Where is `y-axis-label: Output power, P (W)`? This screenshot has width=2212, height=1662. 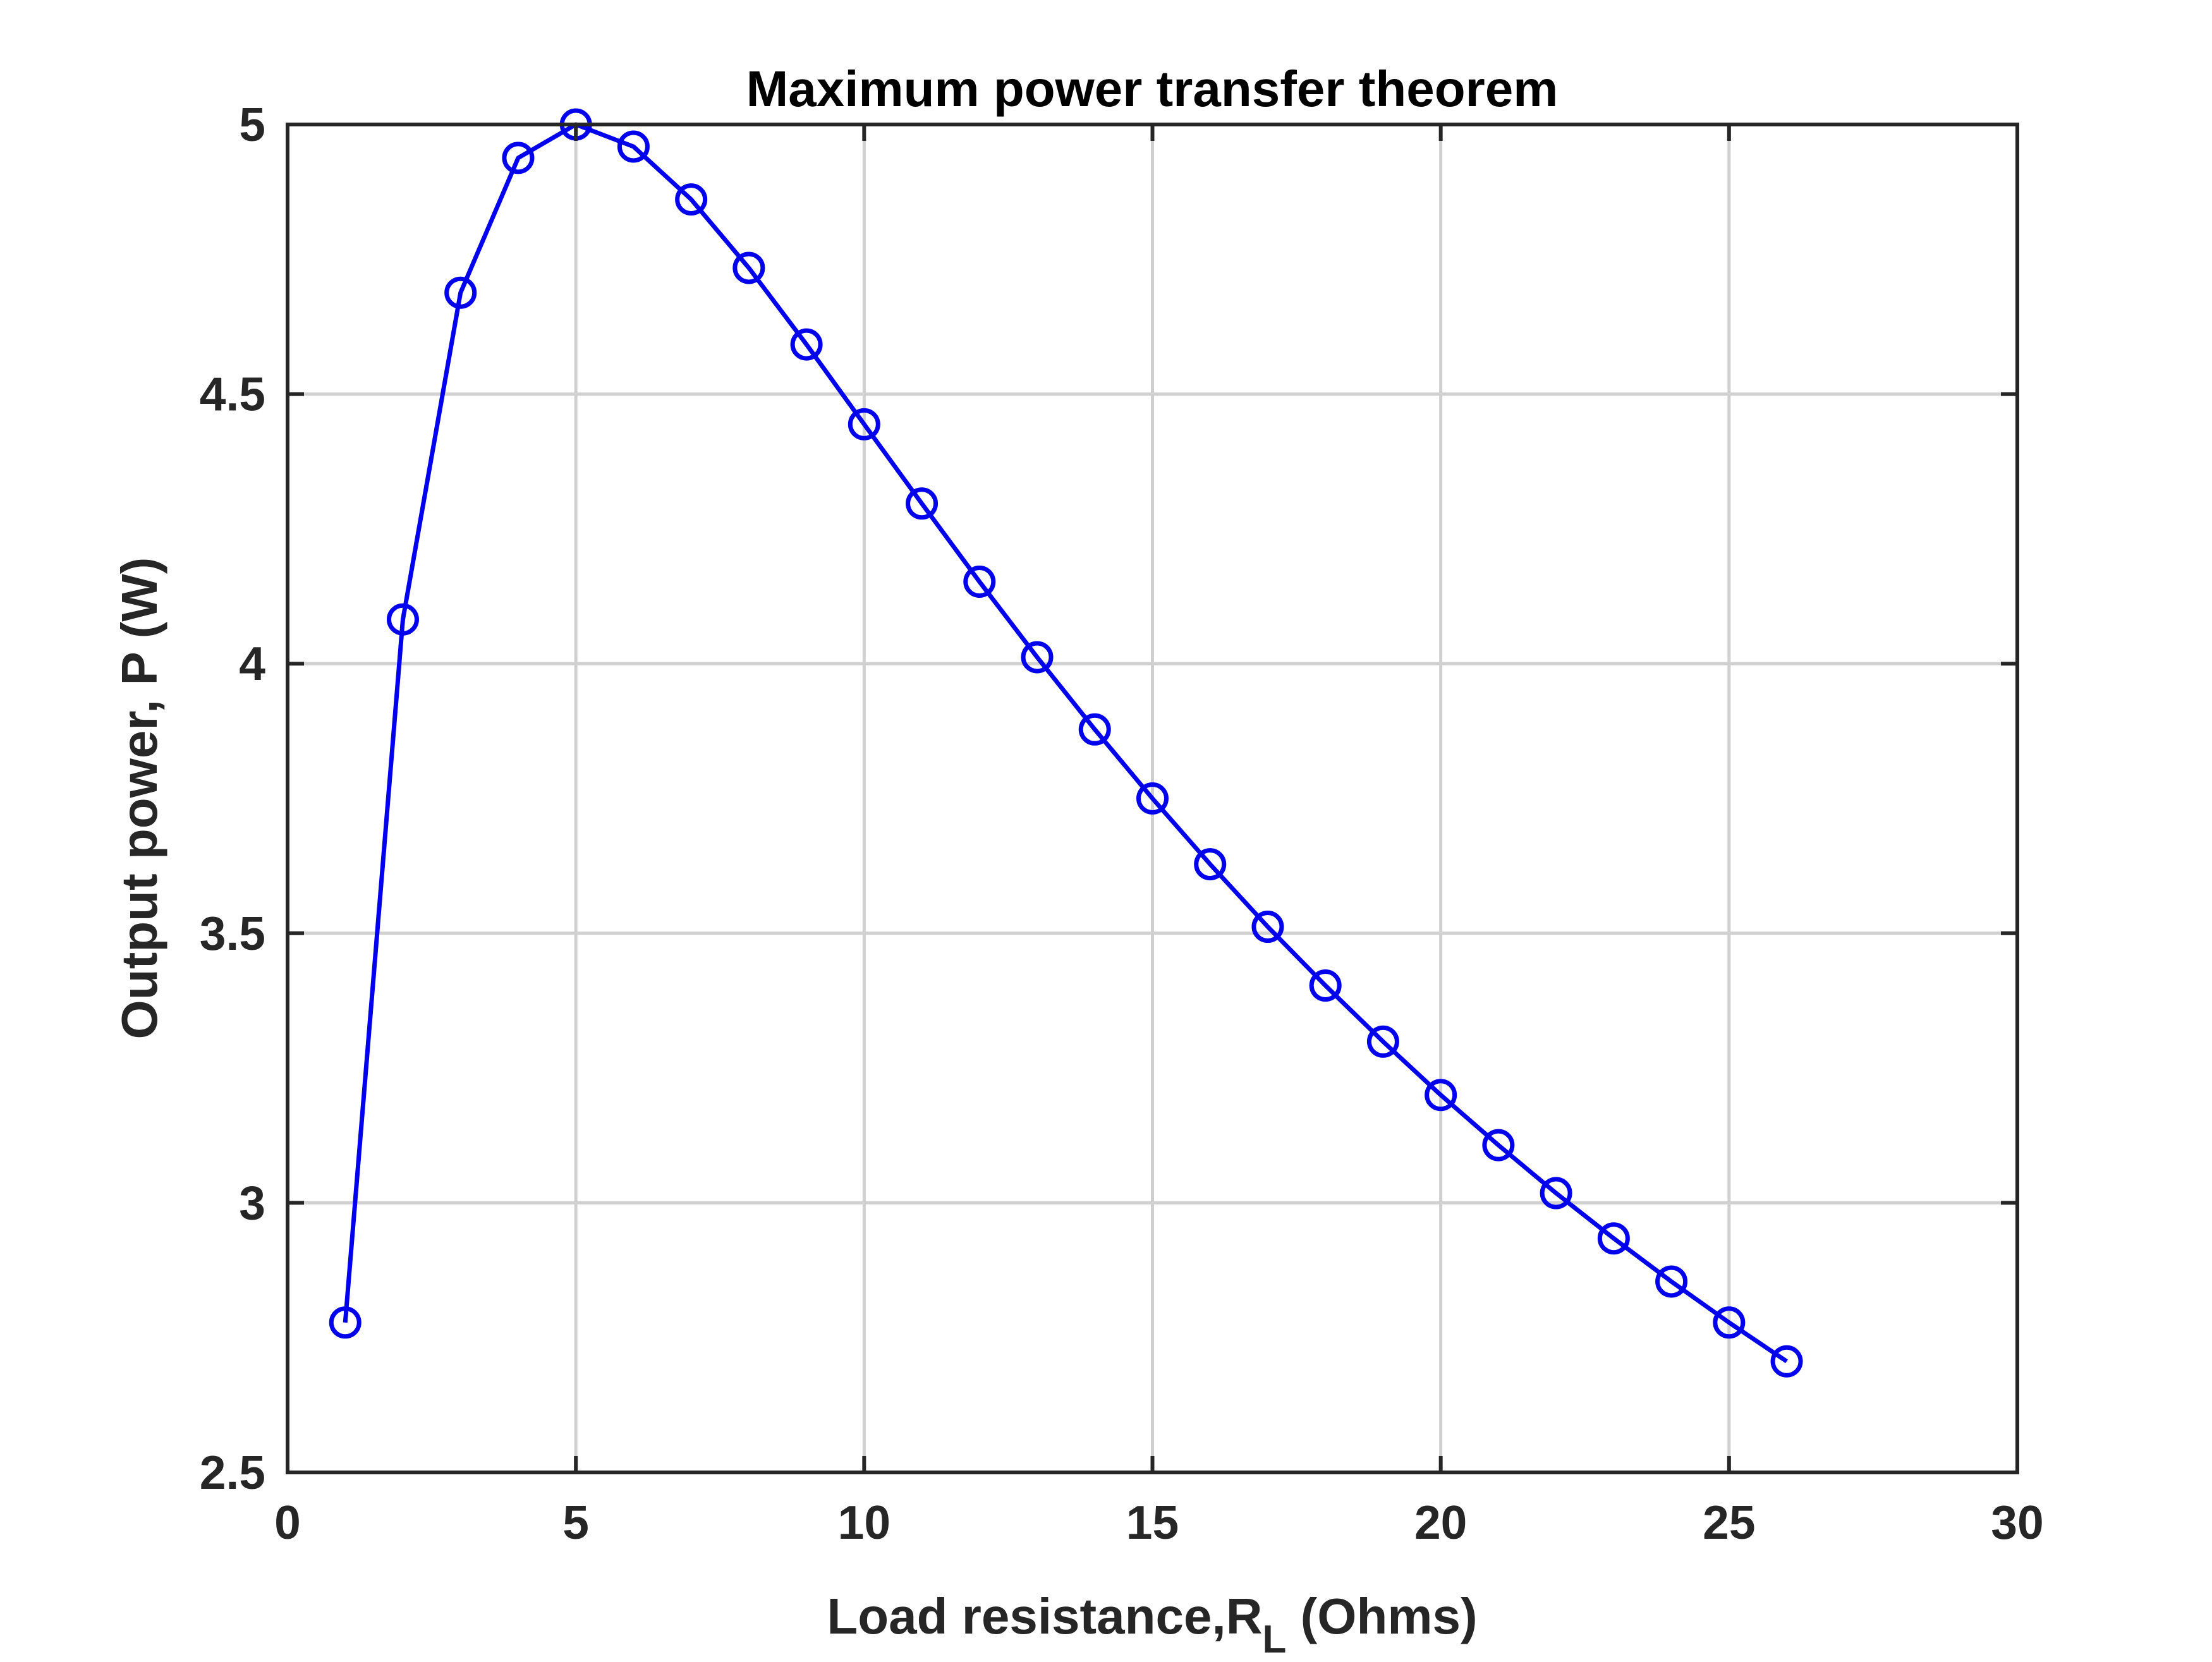
y-axis-label: Output power, P (W) is located at coordinates (139, 798).